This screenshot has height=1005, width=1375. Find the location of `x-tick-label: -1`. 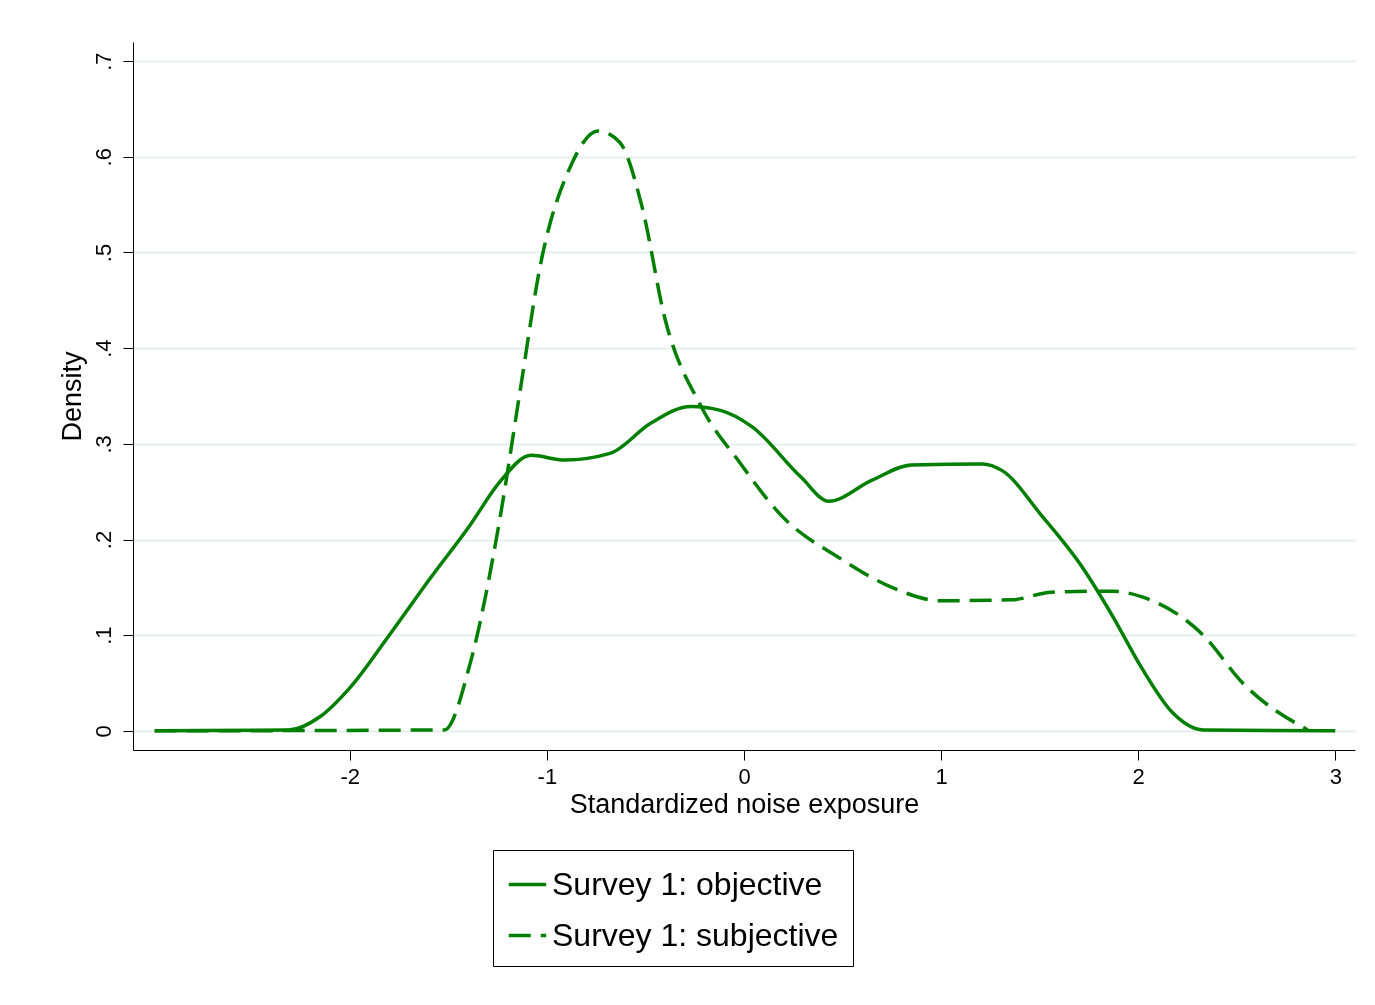

x-tick-label: -1 is located at coordinates (547, 776).